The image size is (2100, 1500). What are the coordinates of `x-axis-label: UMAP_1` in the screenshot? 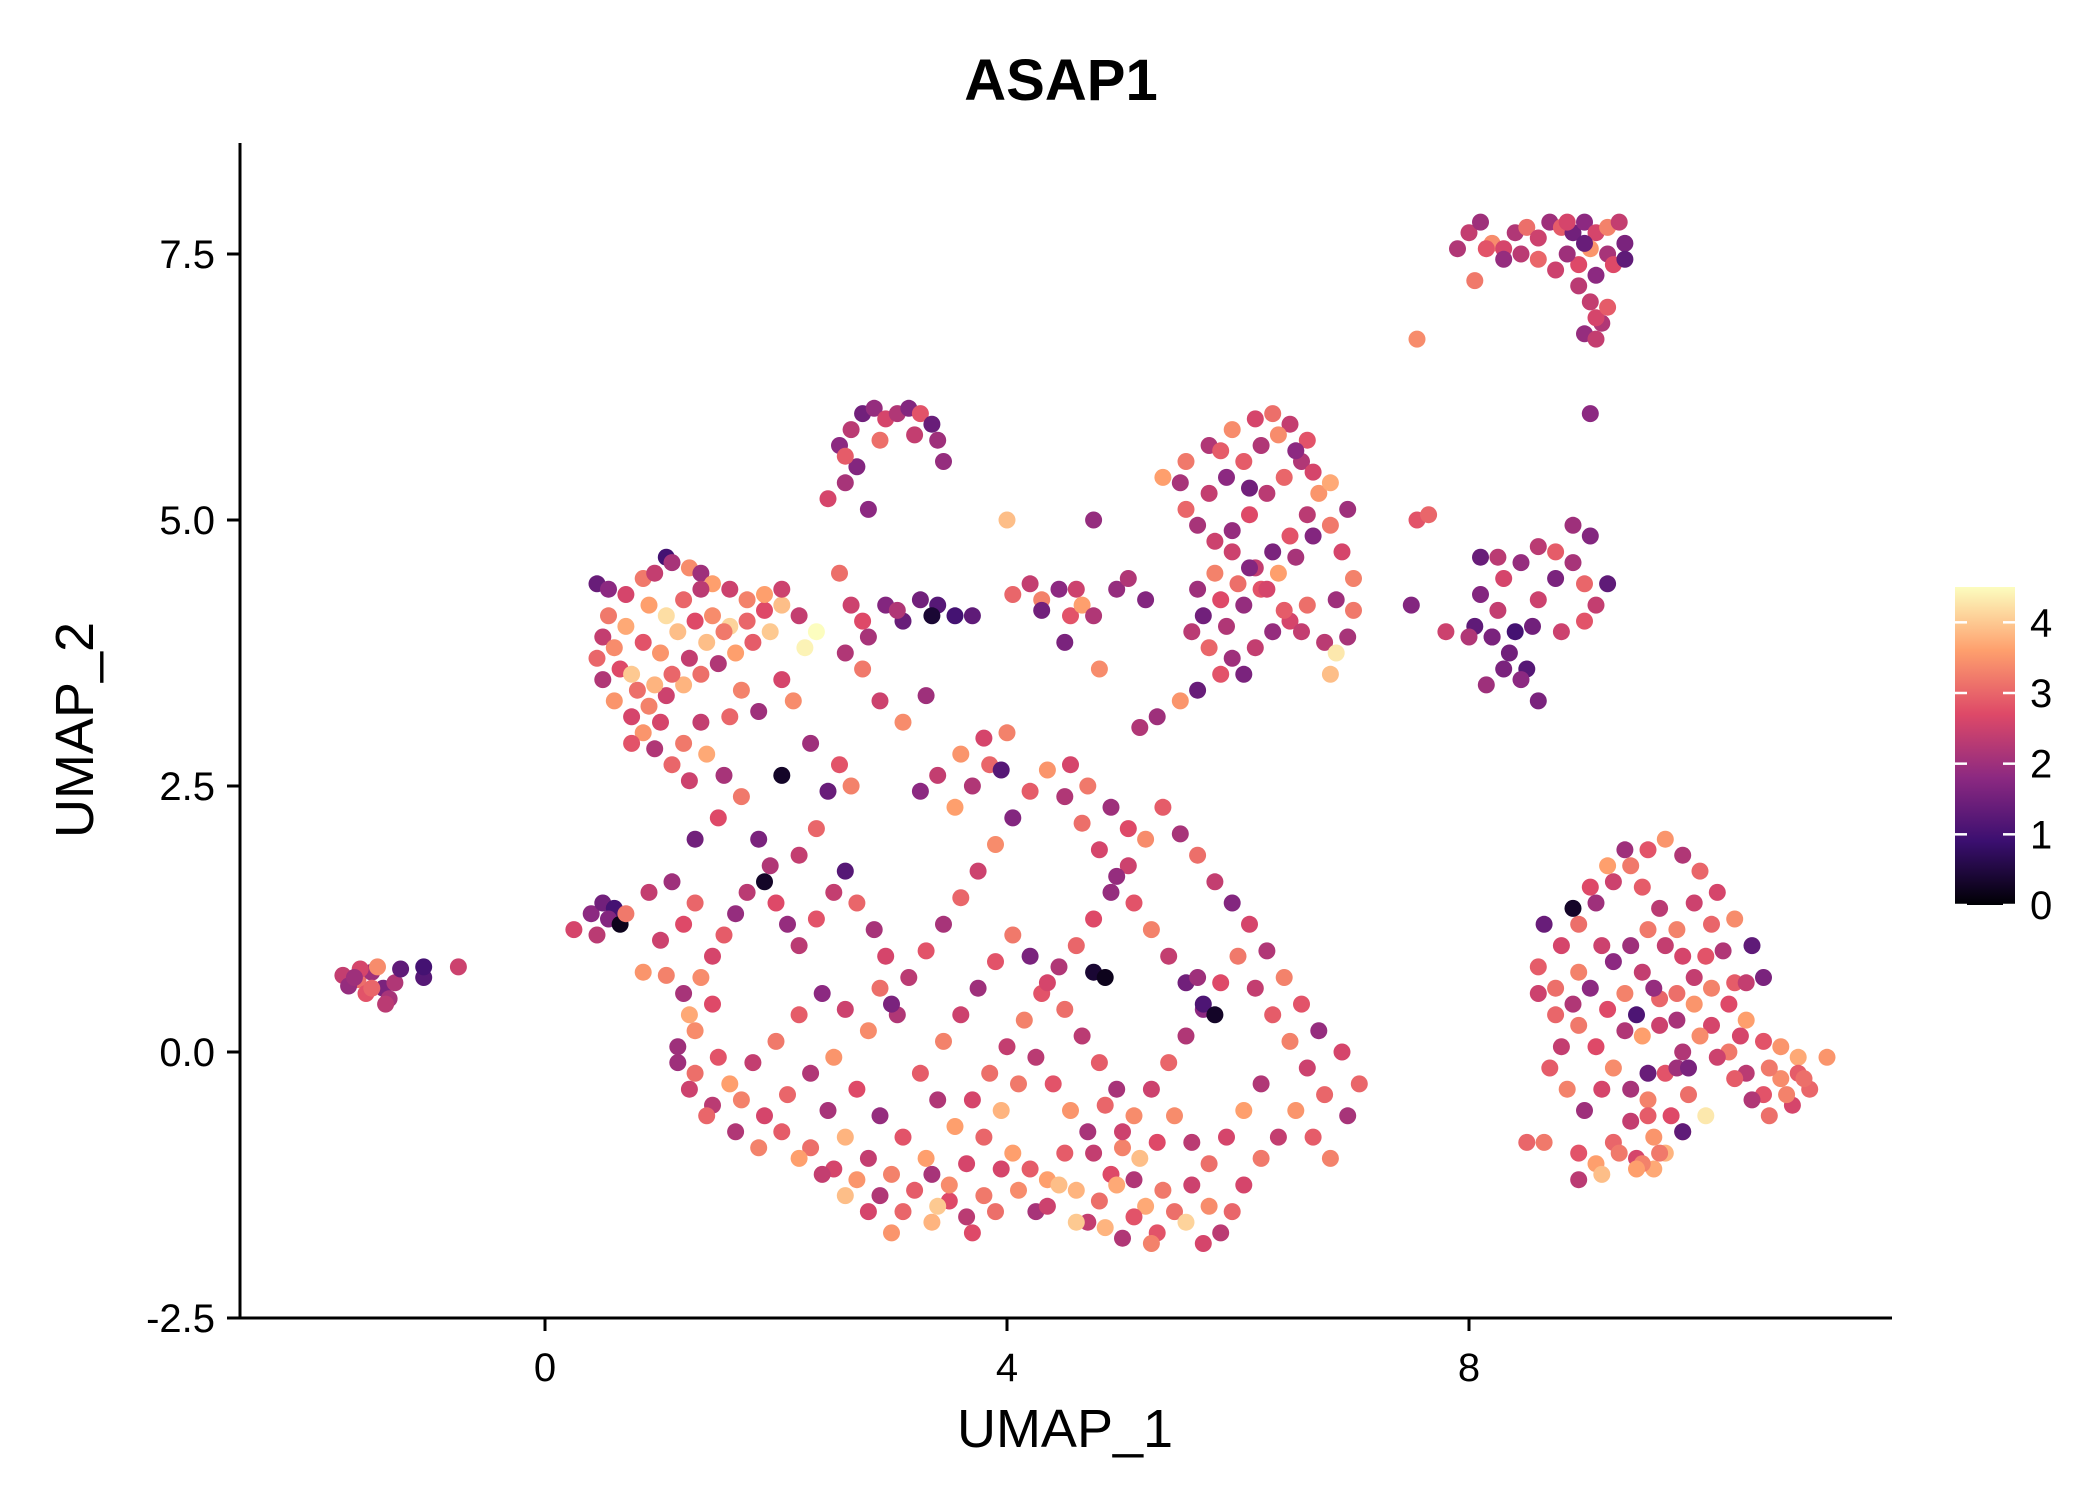 It's located at (1065, 1429).